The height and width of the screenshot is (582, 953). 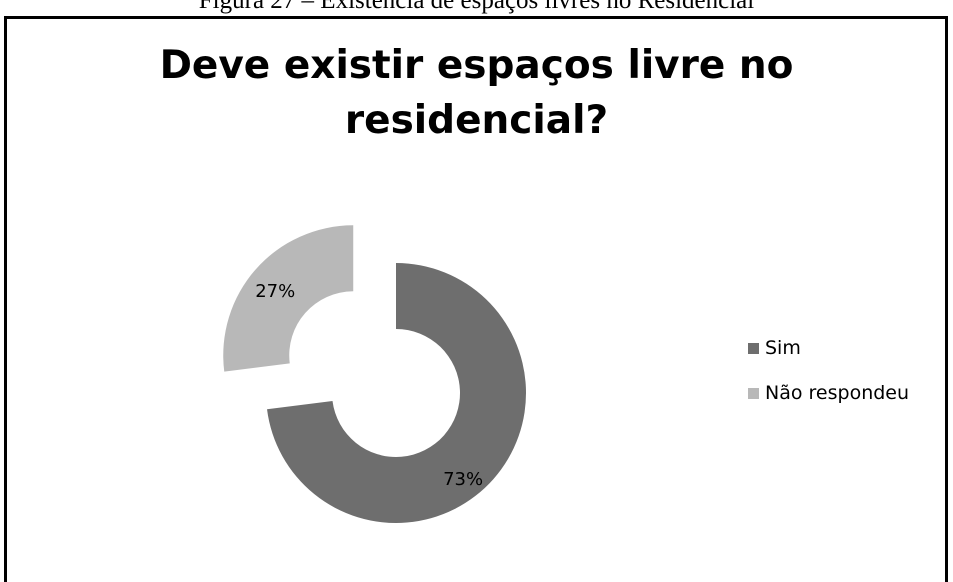 What do you see at coordinates (275, 291) in the screenshot?
I see `data-label-nao-respondeu: 27%` at bounding box center [275, 291].